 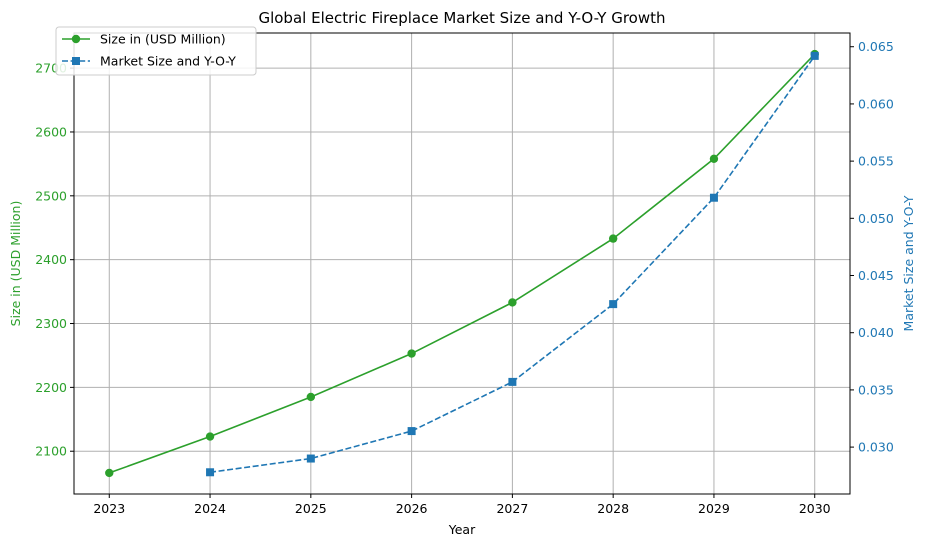 I want to click on y-right-tick-label: 0.065, so click(x=876, y=46).